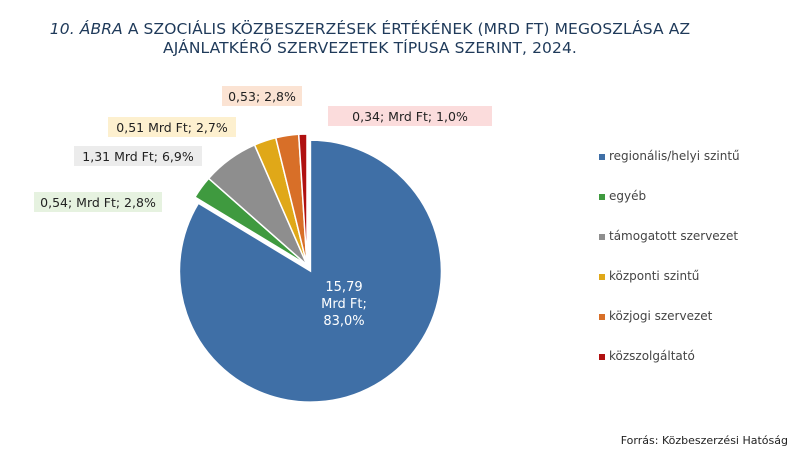  I want to click on pie-slice-kozszolgaltato, so click(302, 199).